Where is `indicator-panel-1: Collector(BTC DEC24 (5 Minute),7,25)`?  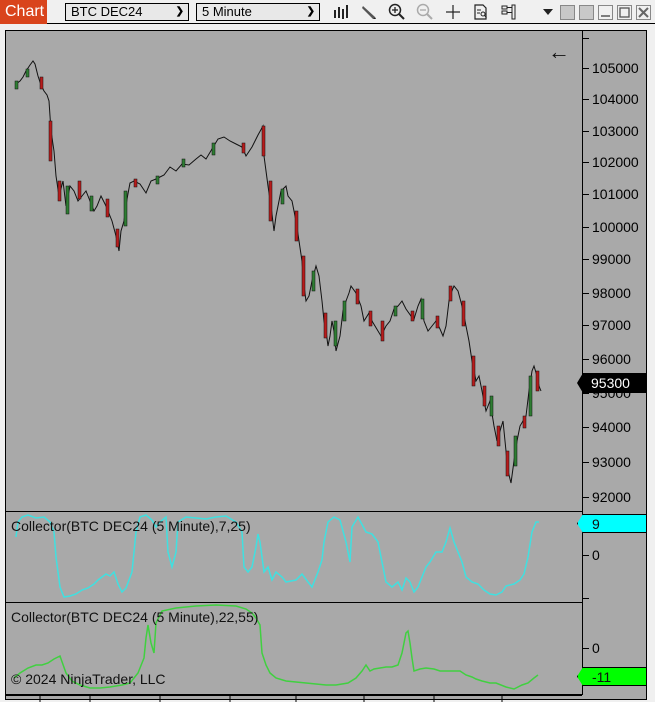
indicator-panel-1: Collector(BTC DEC24 (5 Minute),7,25) is located at coordinates (294, 557).